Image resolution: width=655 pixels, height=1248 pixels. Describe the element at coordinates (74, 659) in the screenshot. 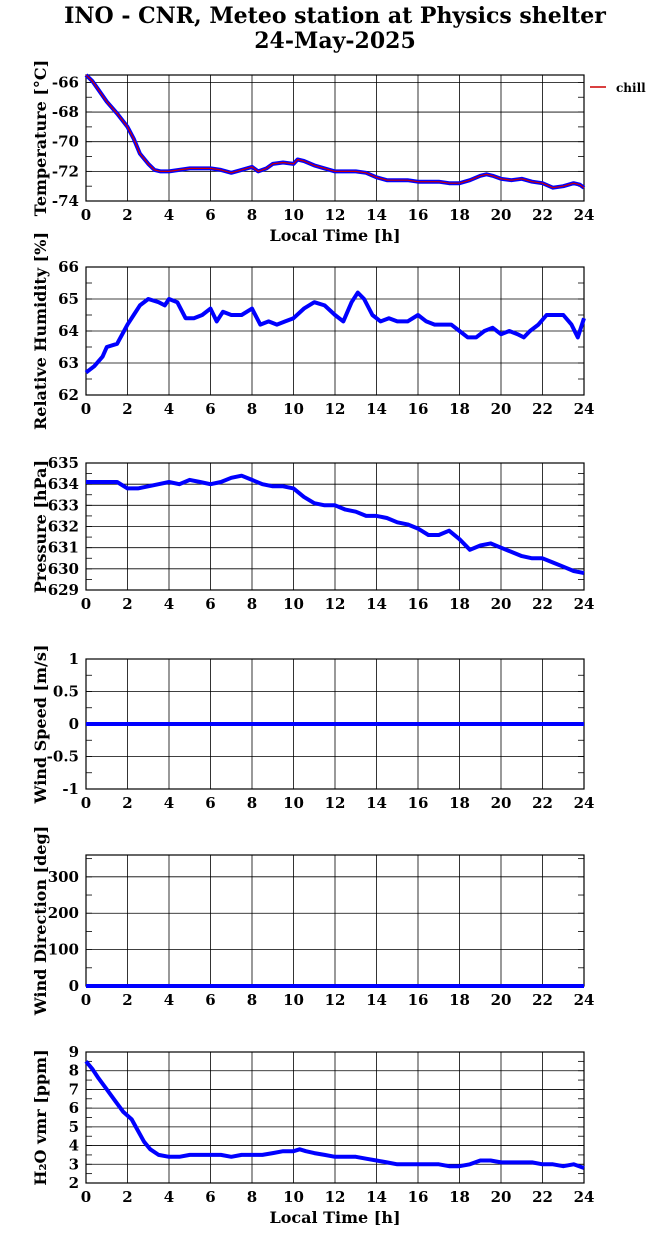

I see `y-tick-label: 1` at that location.